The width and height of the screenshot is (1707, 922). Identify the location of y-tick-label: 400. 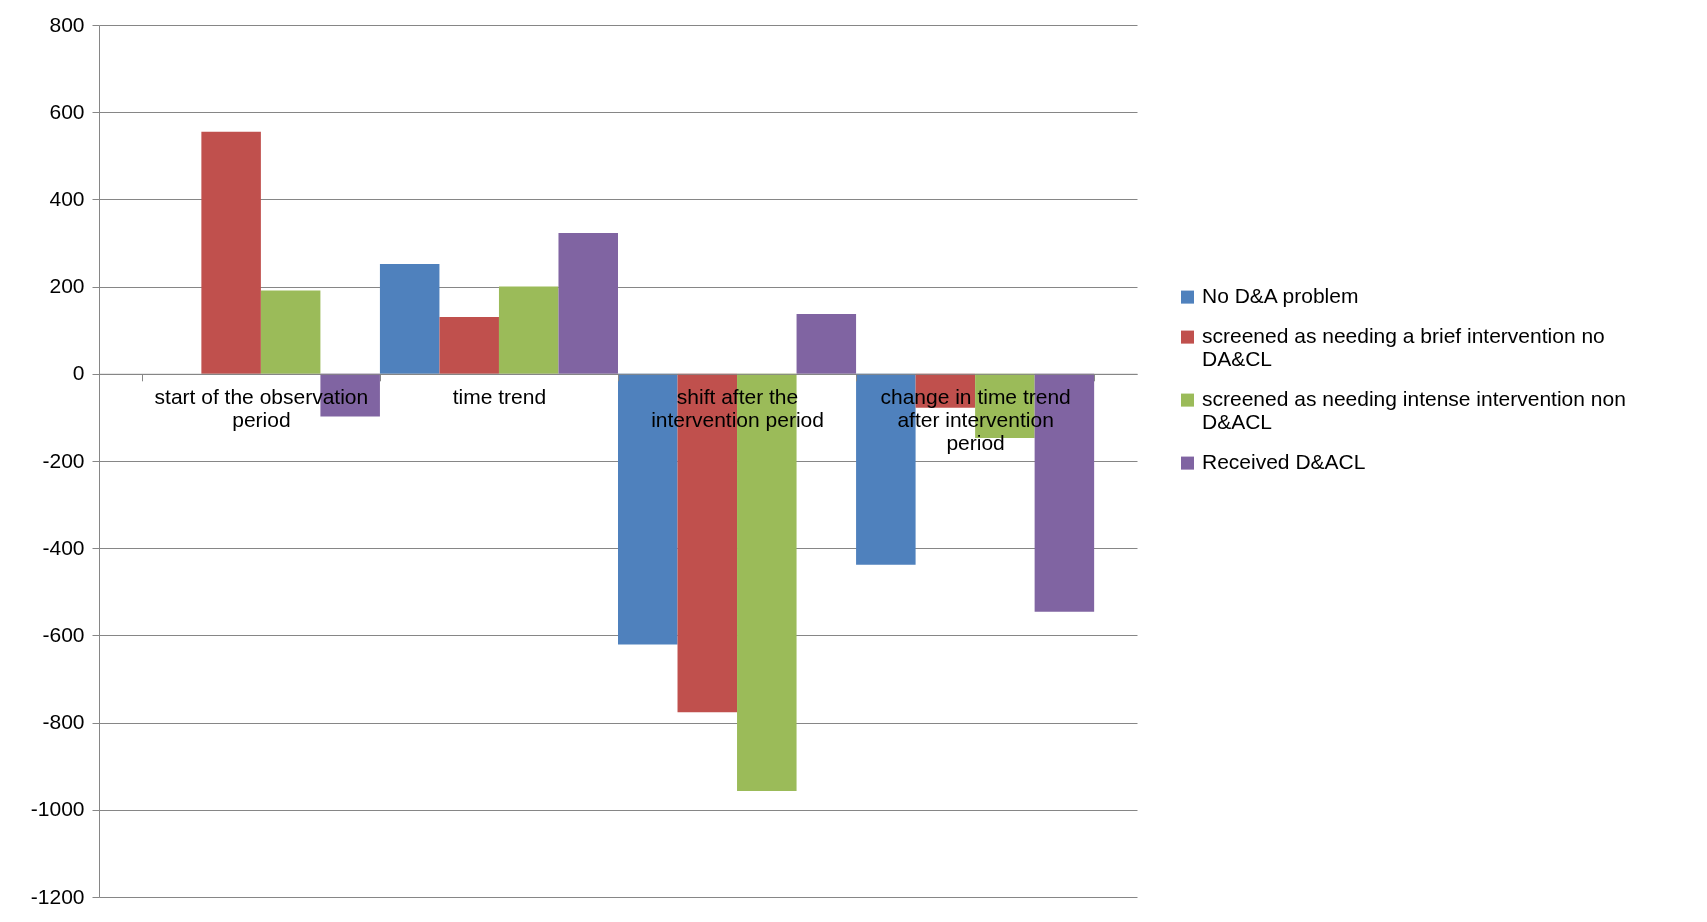
(67, 198).